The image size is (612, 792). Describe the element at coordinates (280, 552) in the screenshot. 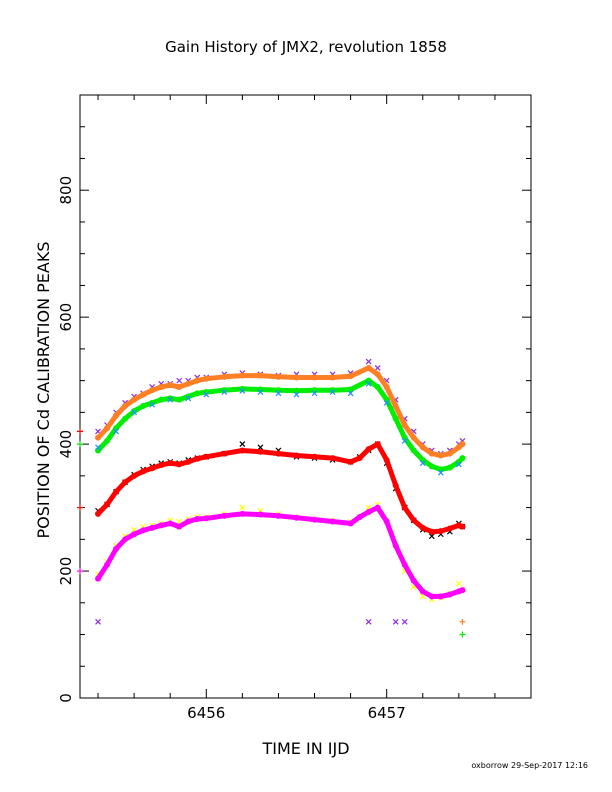

I see `series-magenta` at that location.